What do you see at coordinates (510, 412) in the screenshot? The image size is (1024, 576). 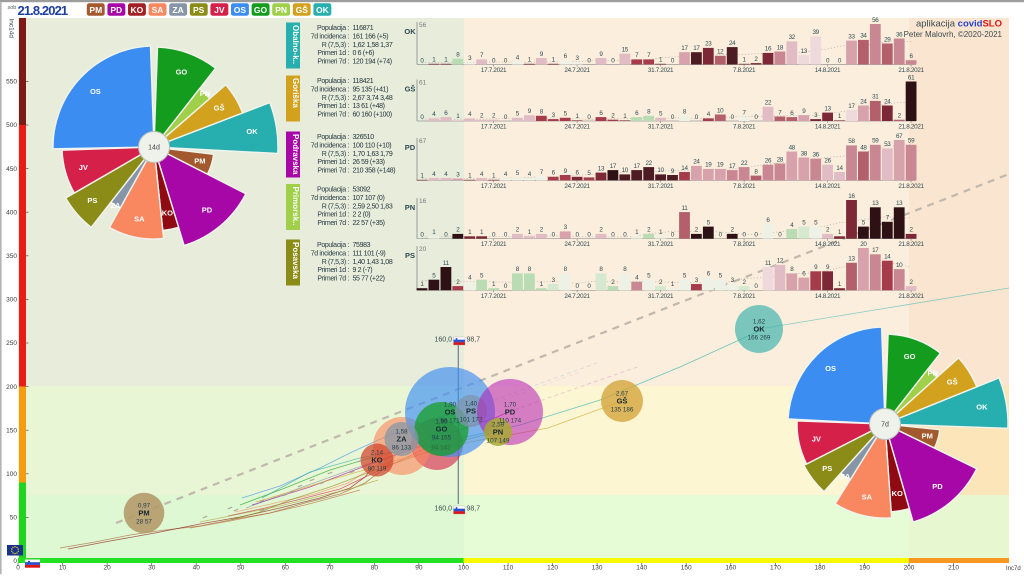 I see `svg-text: PD` at bounding box center [510, 412].